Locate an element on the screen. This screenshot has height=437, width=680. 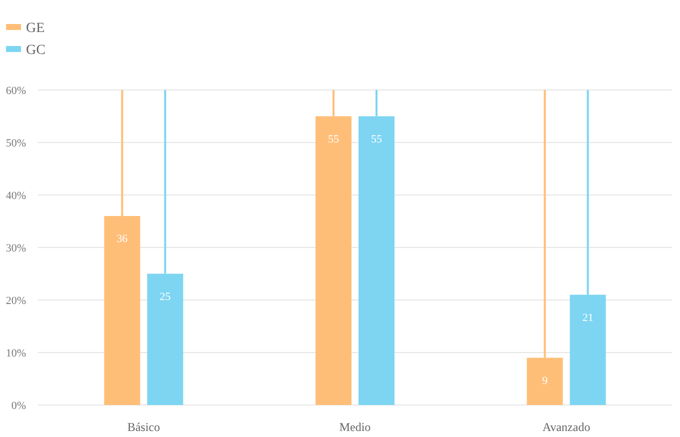
legend-label: GE is located at coordinates (35, 28).